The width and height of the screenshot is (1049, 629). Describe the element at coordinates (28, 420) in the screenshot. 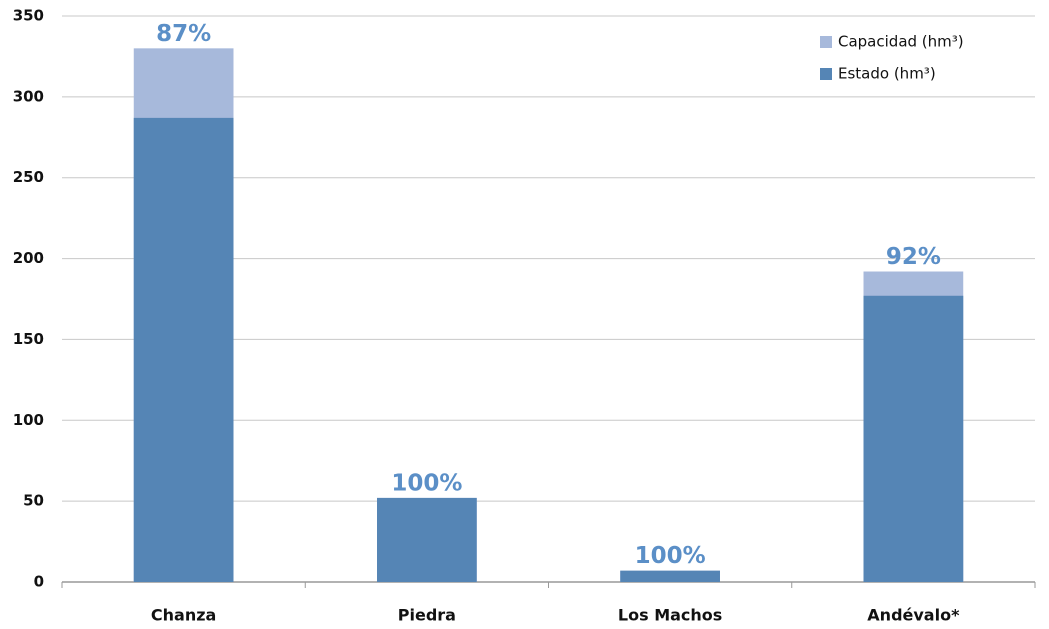

I see `y-tick-label: 100` at that location.